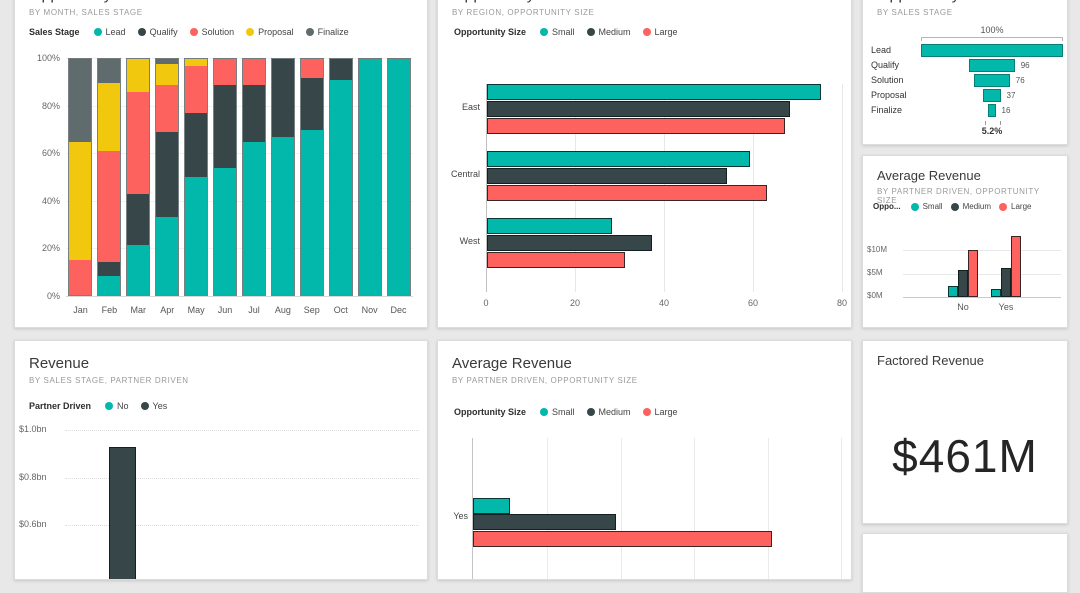 This screenshot has width=1080, height=593. What do you see at coordinates (636, 126) in the screenshot?
I see `bar-east-large` at bounding box center [636, 126].